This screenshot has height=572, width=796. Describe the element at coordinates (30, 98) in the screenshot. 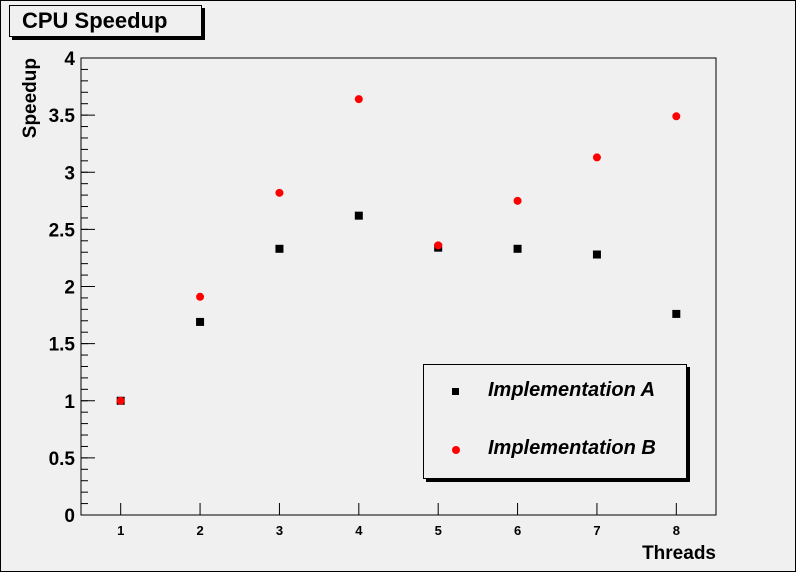

I see `y-axis-label: Speedup` at that location.